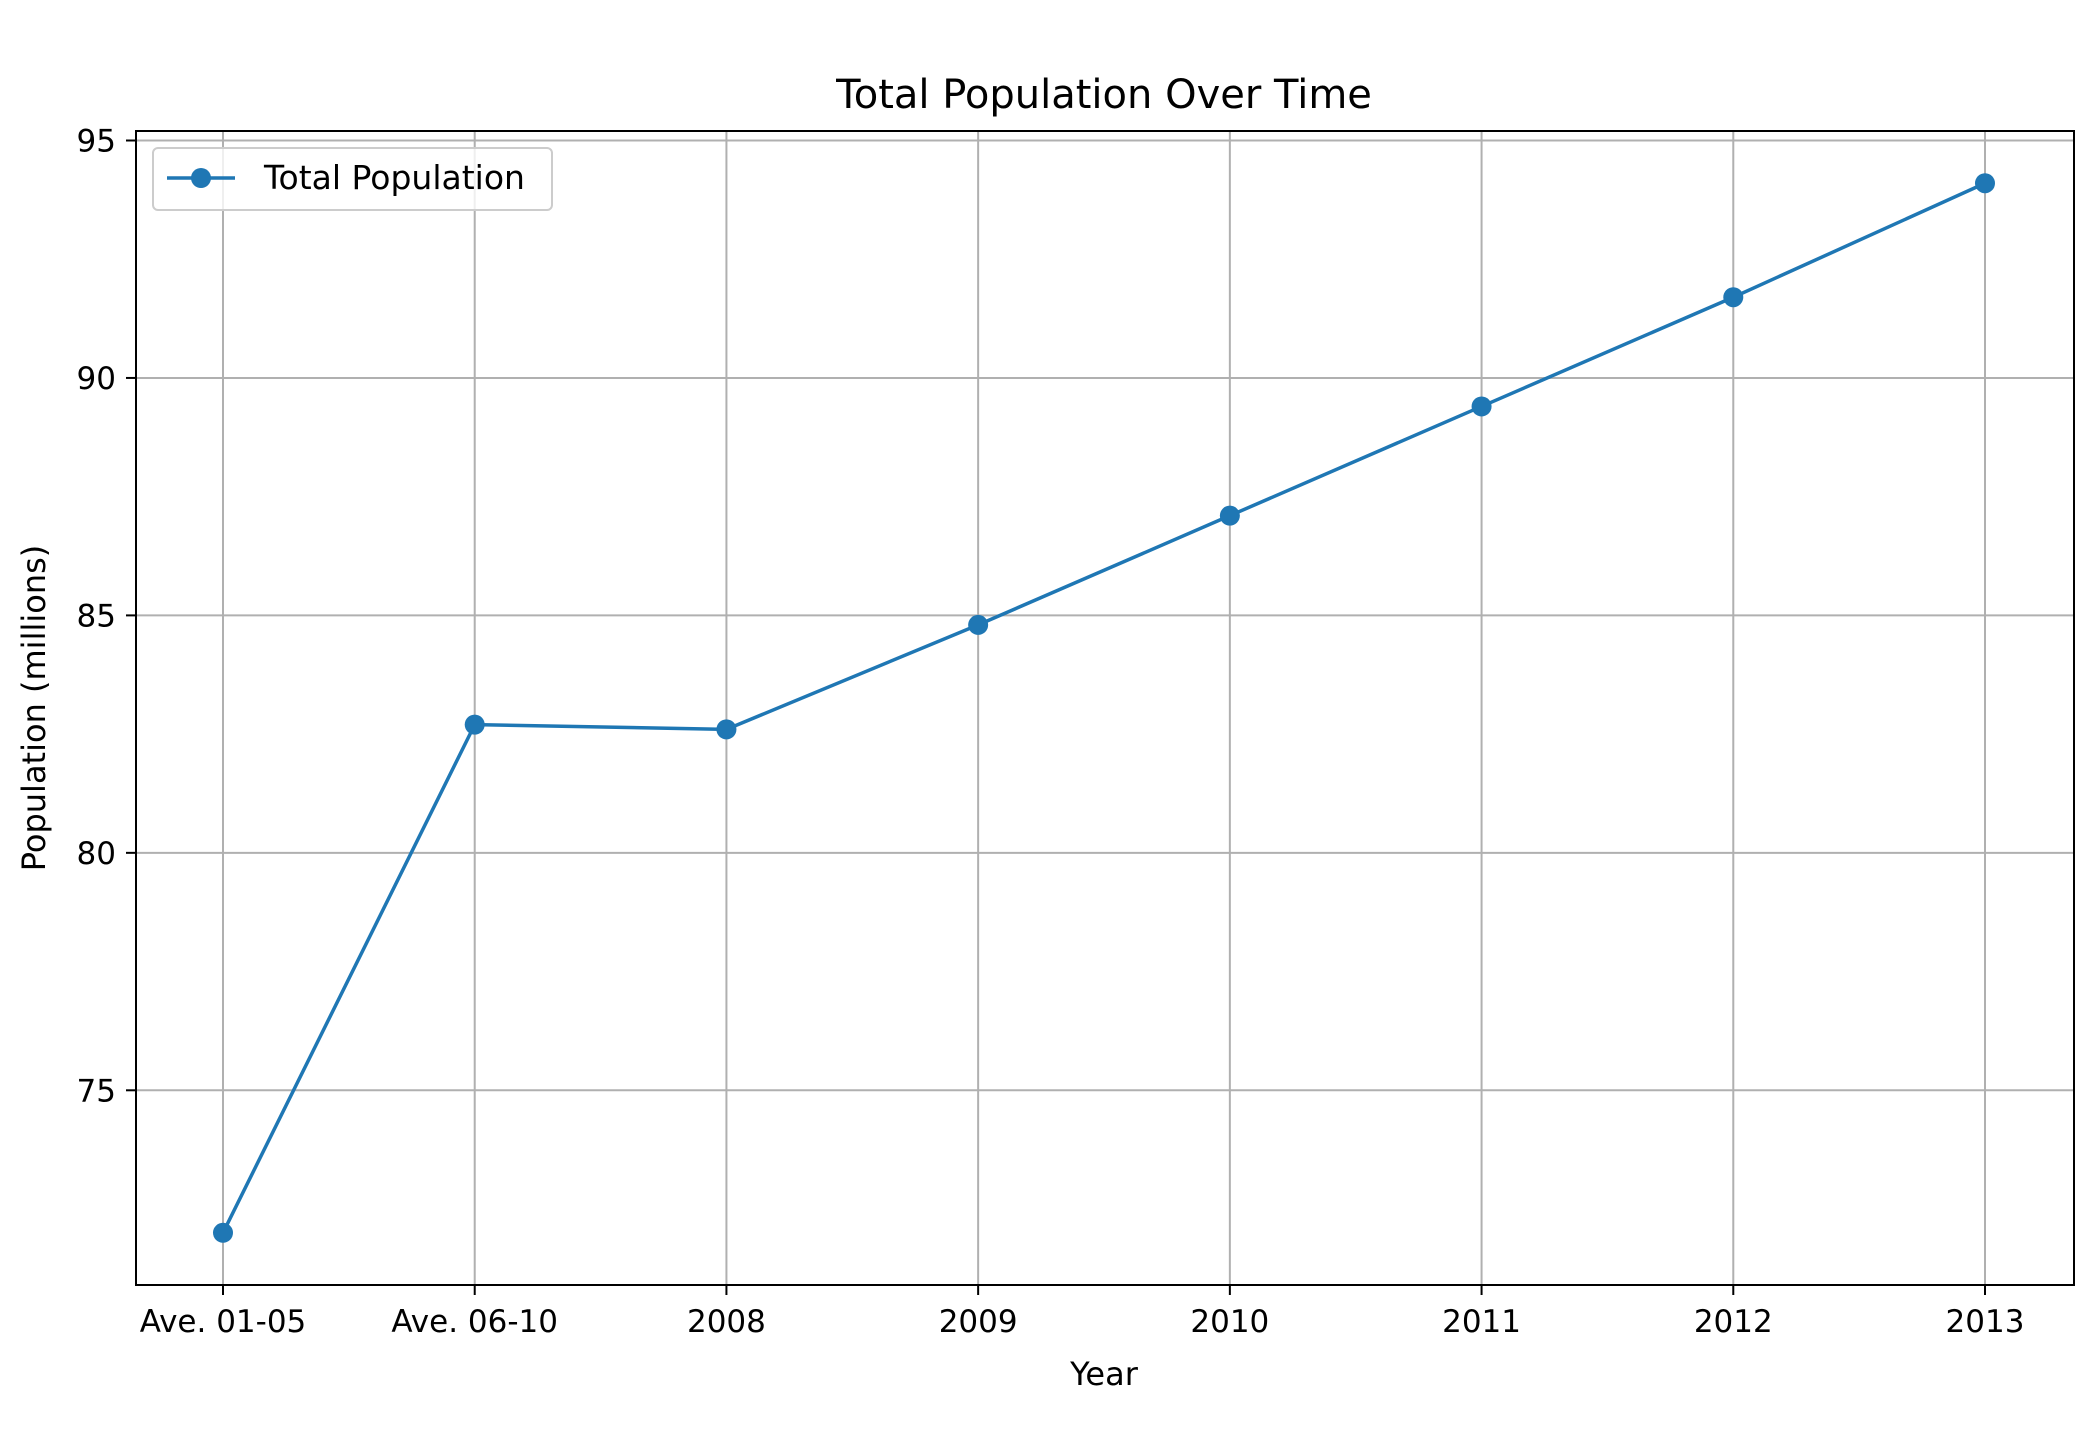 The width and height of the screenshot is (2096, 1450). I want to click on legend-box, so click(352, 179).